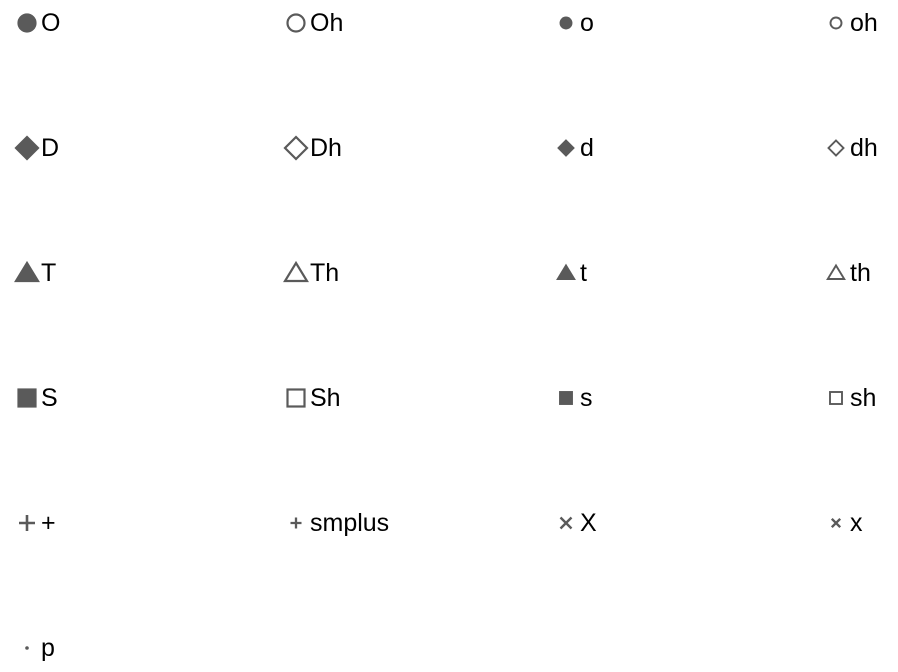 The image size is (898, 672). Describe the element at coordinates (573, 23) in the screenshot. I see `marker-cell-0-2: o` at that location.